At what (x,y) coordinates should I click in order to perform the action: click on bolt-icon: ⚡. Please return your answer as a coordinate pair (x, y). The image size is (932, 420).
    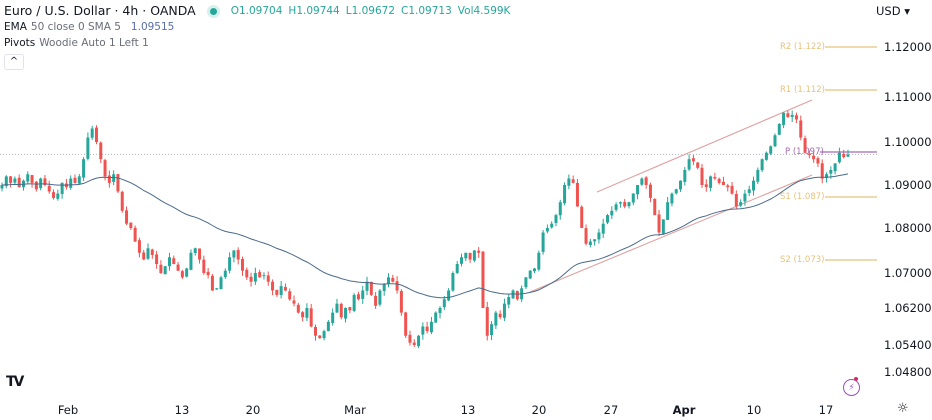
    Looking at the image, I should click on (851, 387).